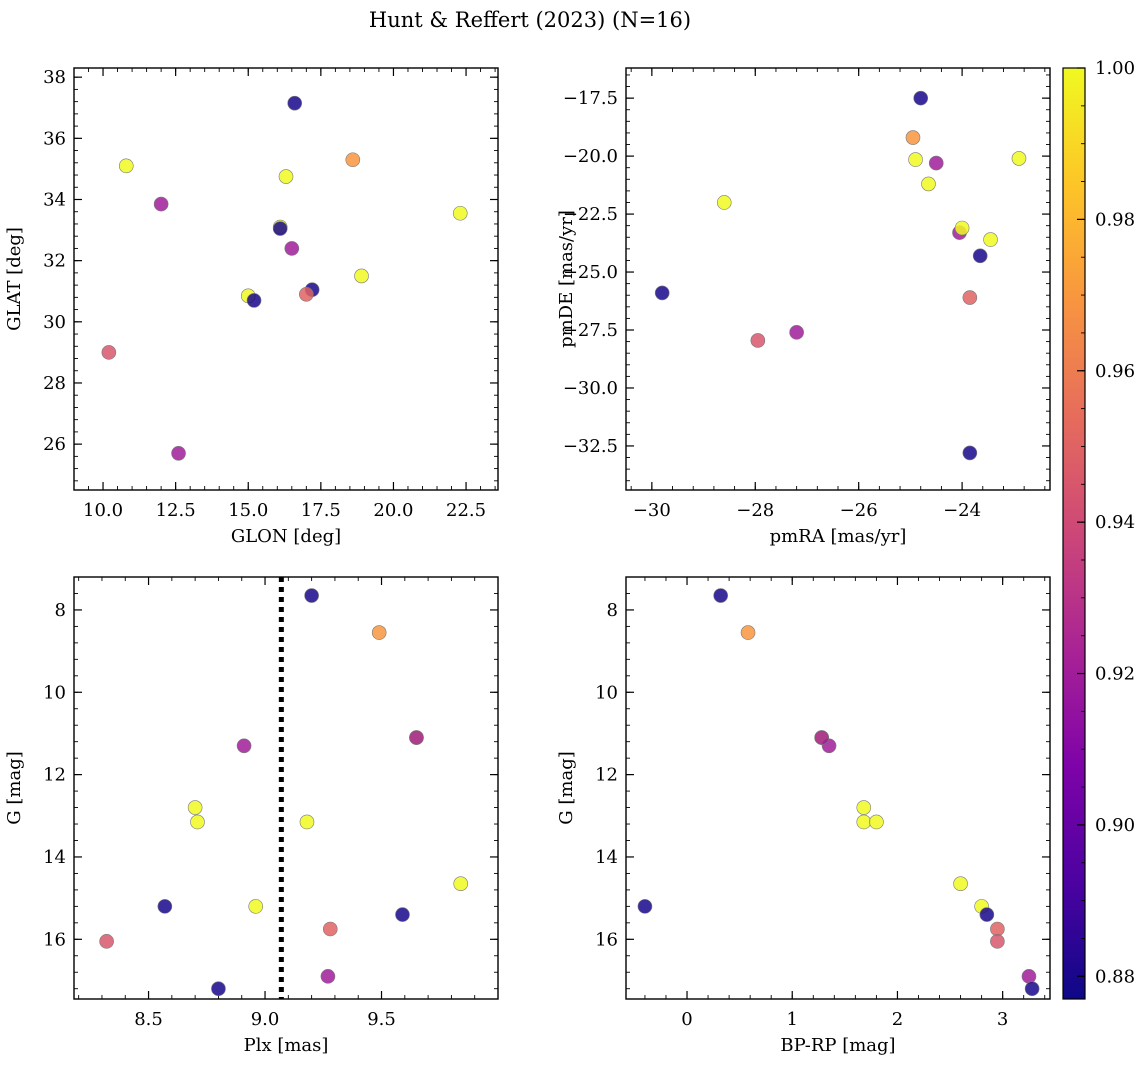  What do you see at coordinates (148, 1019) in the screenshot?
I see `x-tick-label: 8.5` at bounding box center [148, 1019].